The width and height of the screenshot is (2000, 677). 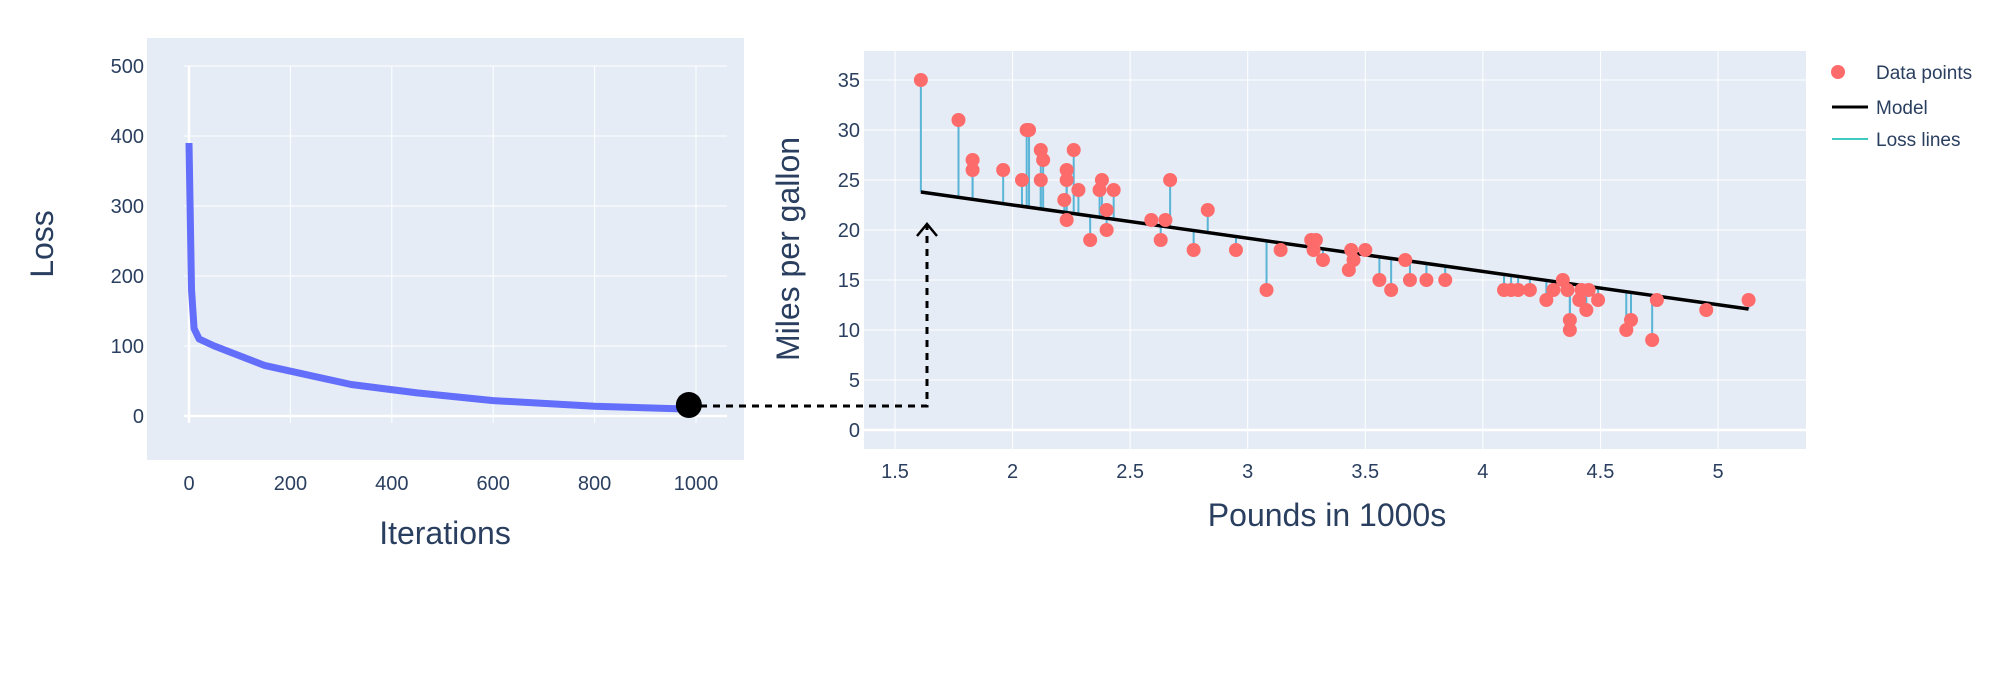 I want to click on loss-x-tick-label: 600, so click(x=493, y=484).